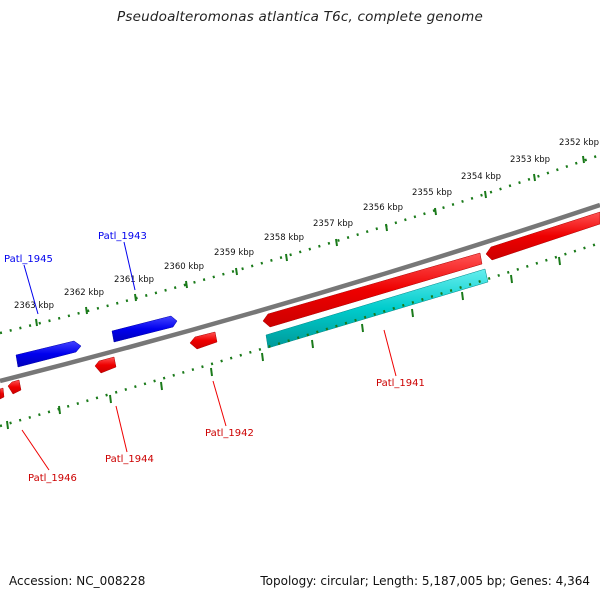  Describe the element at coordinates (579, 143) in the screenshot. I see `kbp-label: 2352 kbp` at that location.